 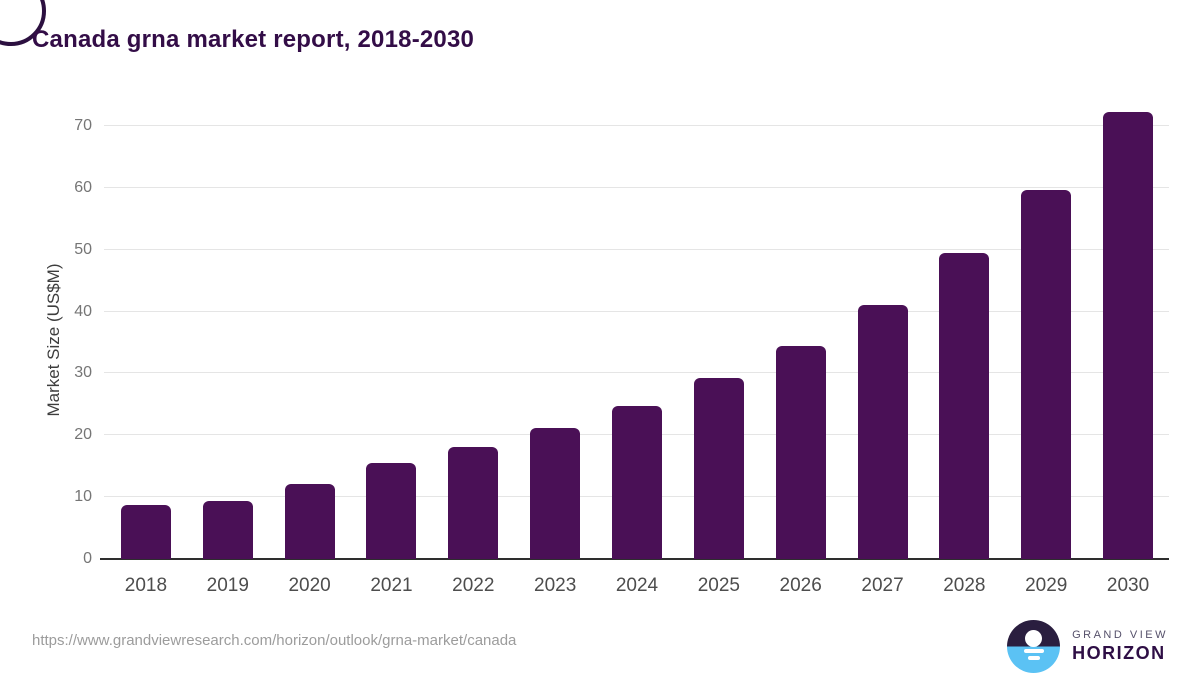 What do you see at coordinates (718, 468) in the screenshot?
I see `bar-2025` at bounding box center [718, 468].